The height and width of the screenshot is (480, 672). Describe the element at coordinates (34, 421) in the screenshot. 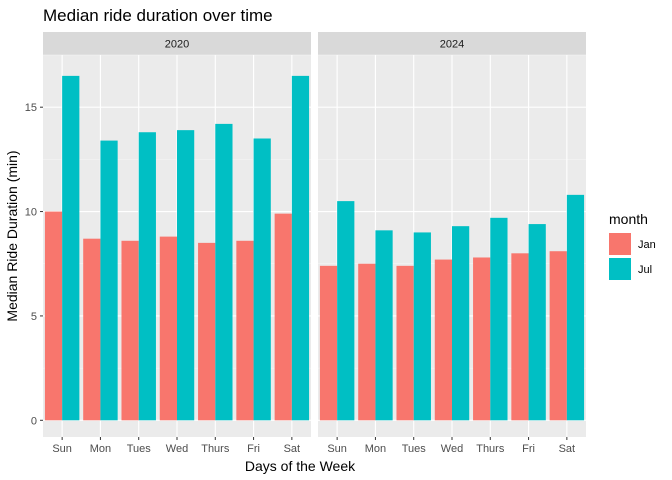

I see `y-tick-label: 0` at that location.